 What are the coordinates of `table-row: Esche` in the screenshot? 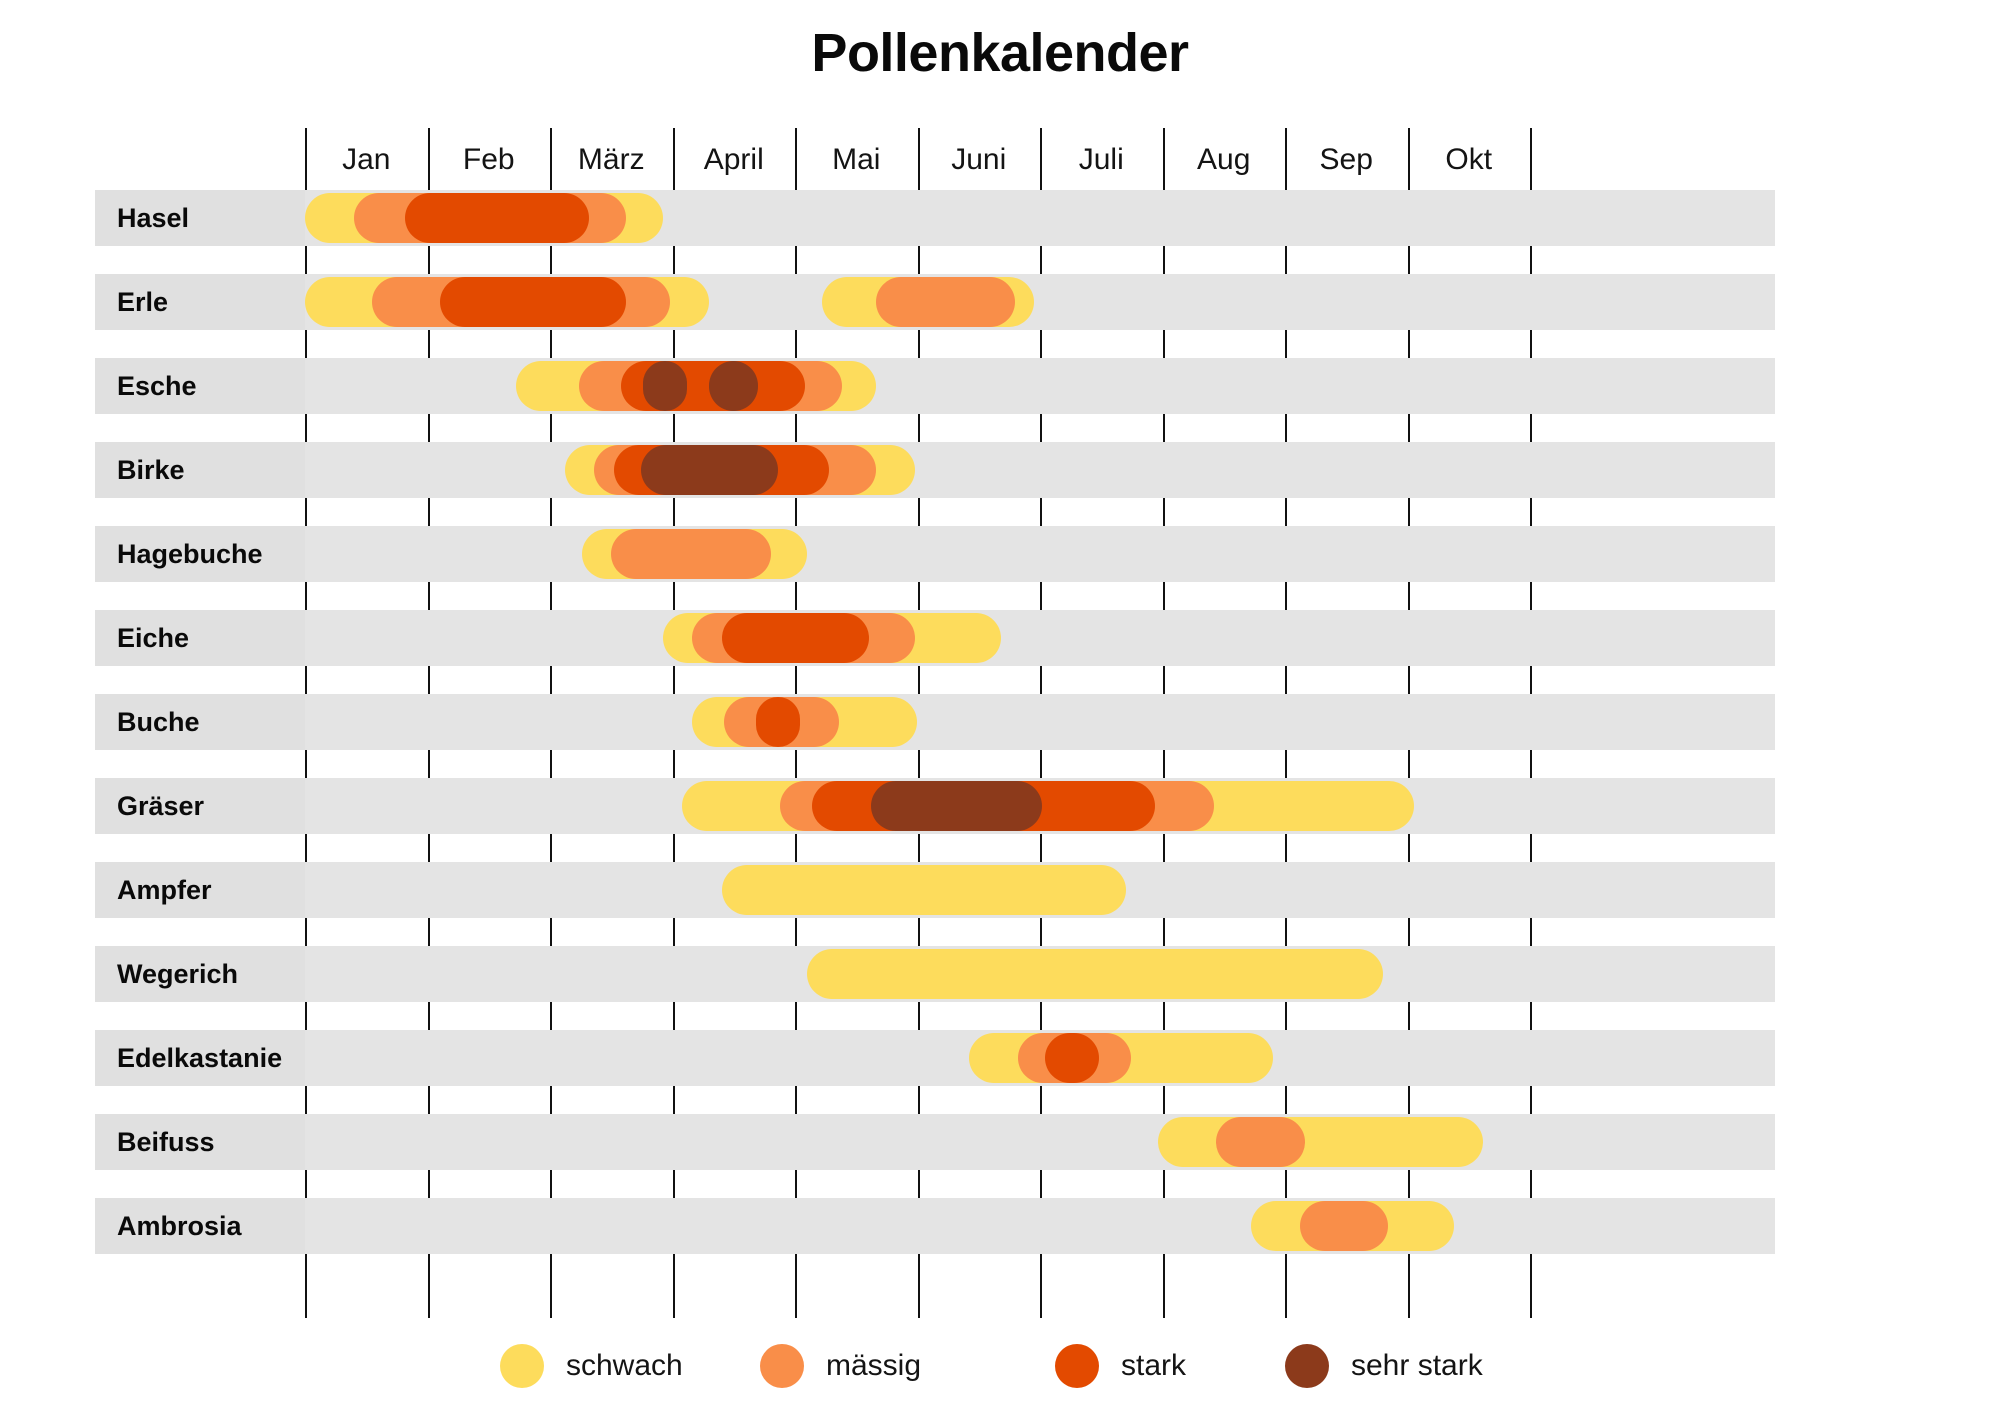 It's located at (935, 386).